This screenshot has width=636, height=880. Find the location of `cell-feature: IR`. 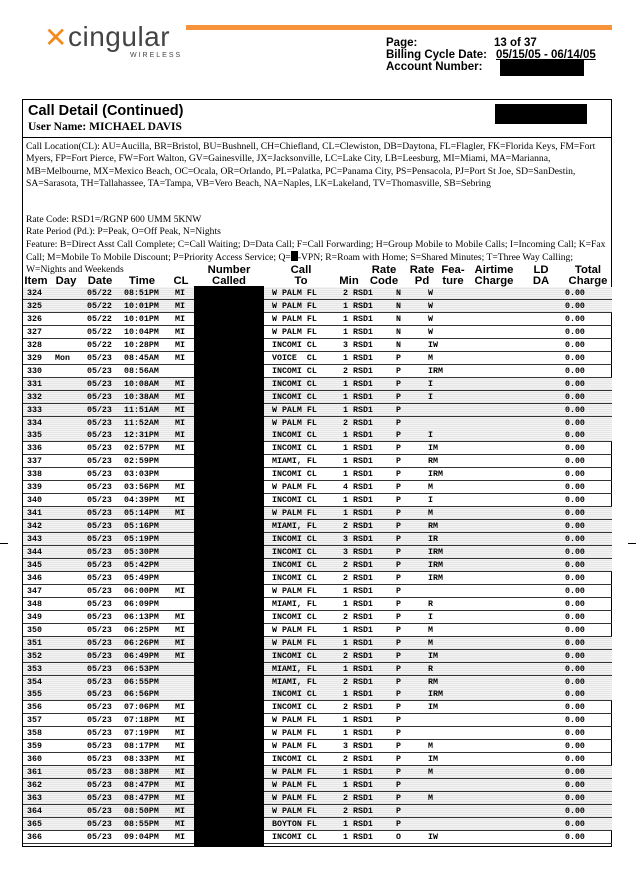

cell-feature: IR is located at coordinates (433, 540).